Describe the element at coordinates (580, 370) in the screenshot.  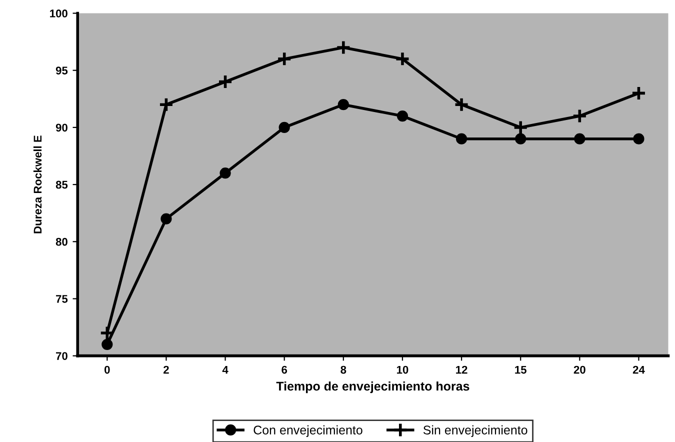
I see `x-tick-label: 20` at that location.